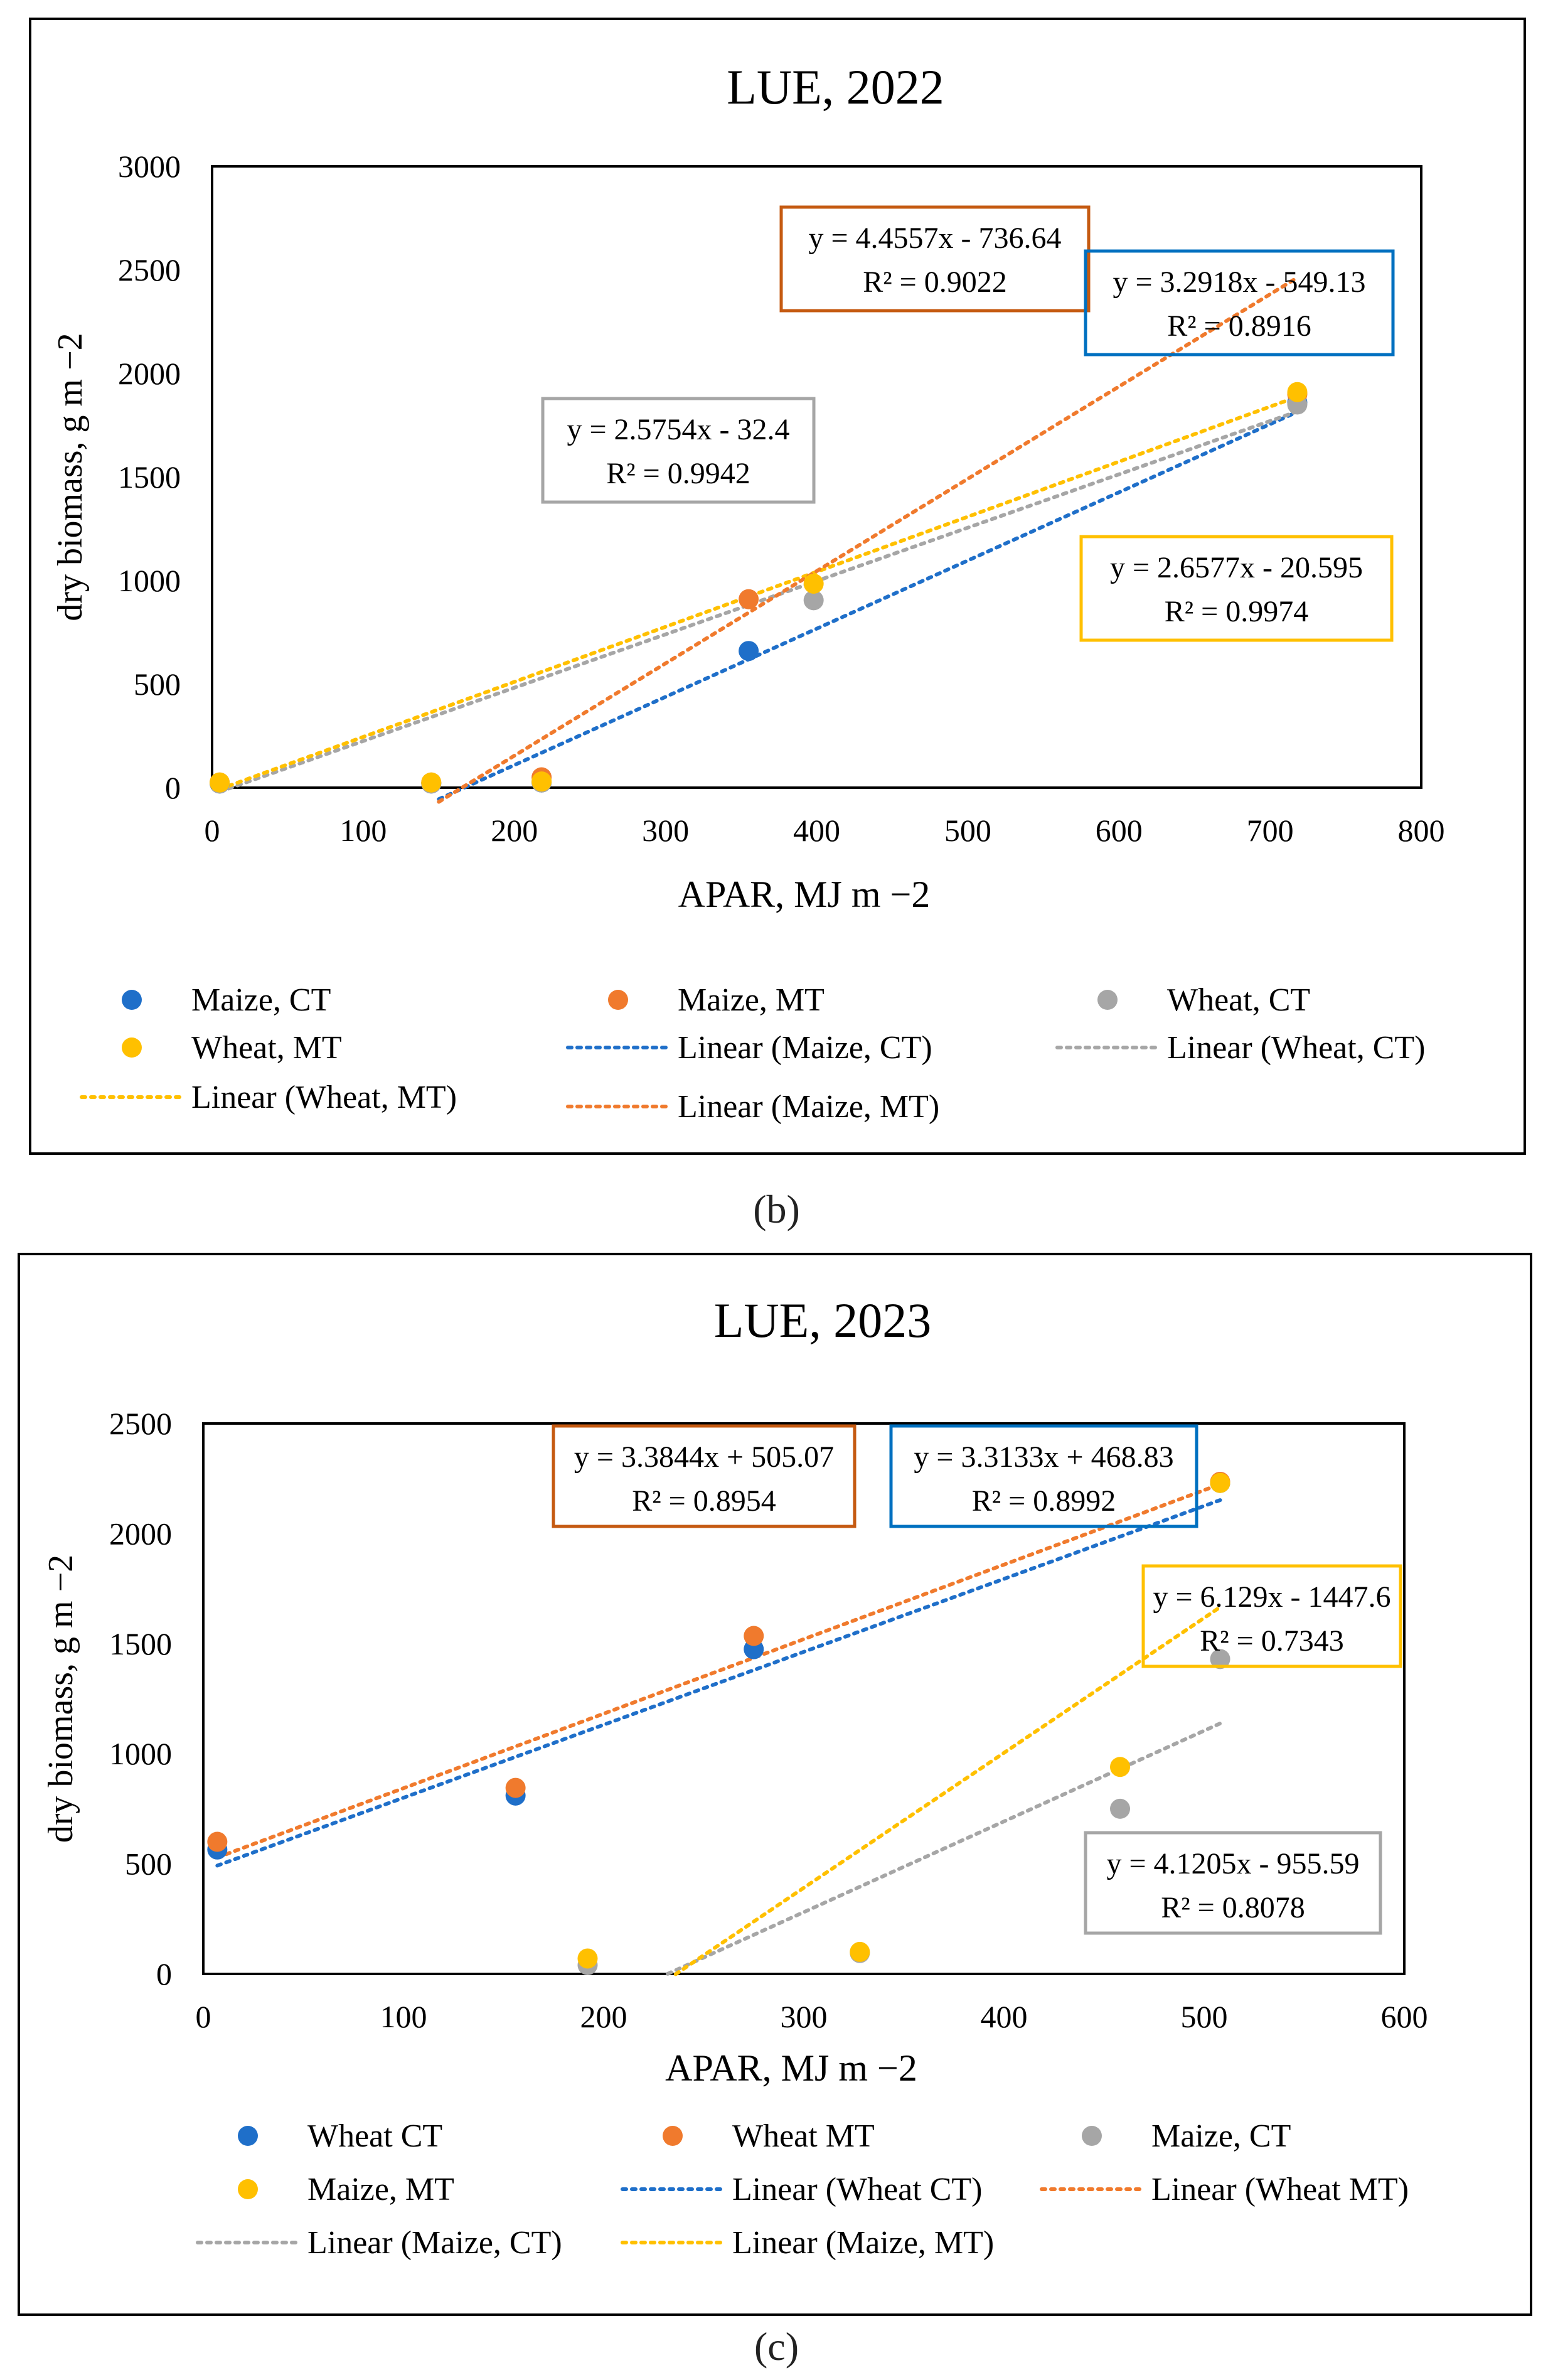 The height and width of the screenshot is (2380, 1553). Describe the element at coordinates (935, 282) in the screenshot. I see `chart-b-annotation-r2: R² = 0.9022` at that location.